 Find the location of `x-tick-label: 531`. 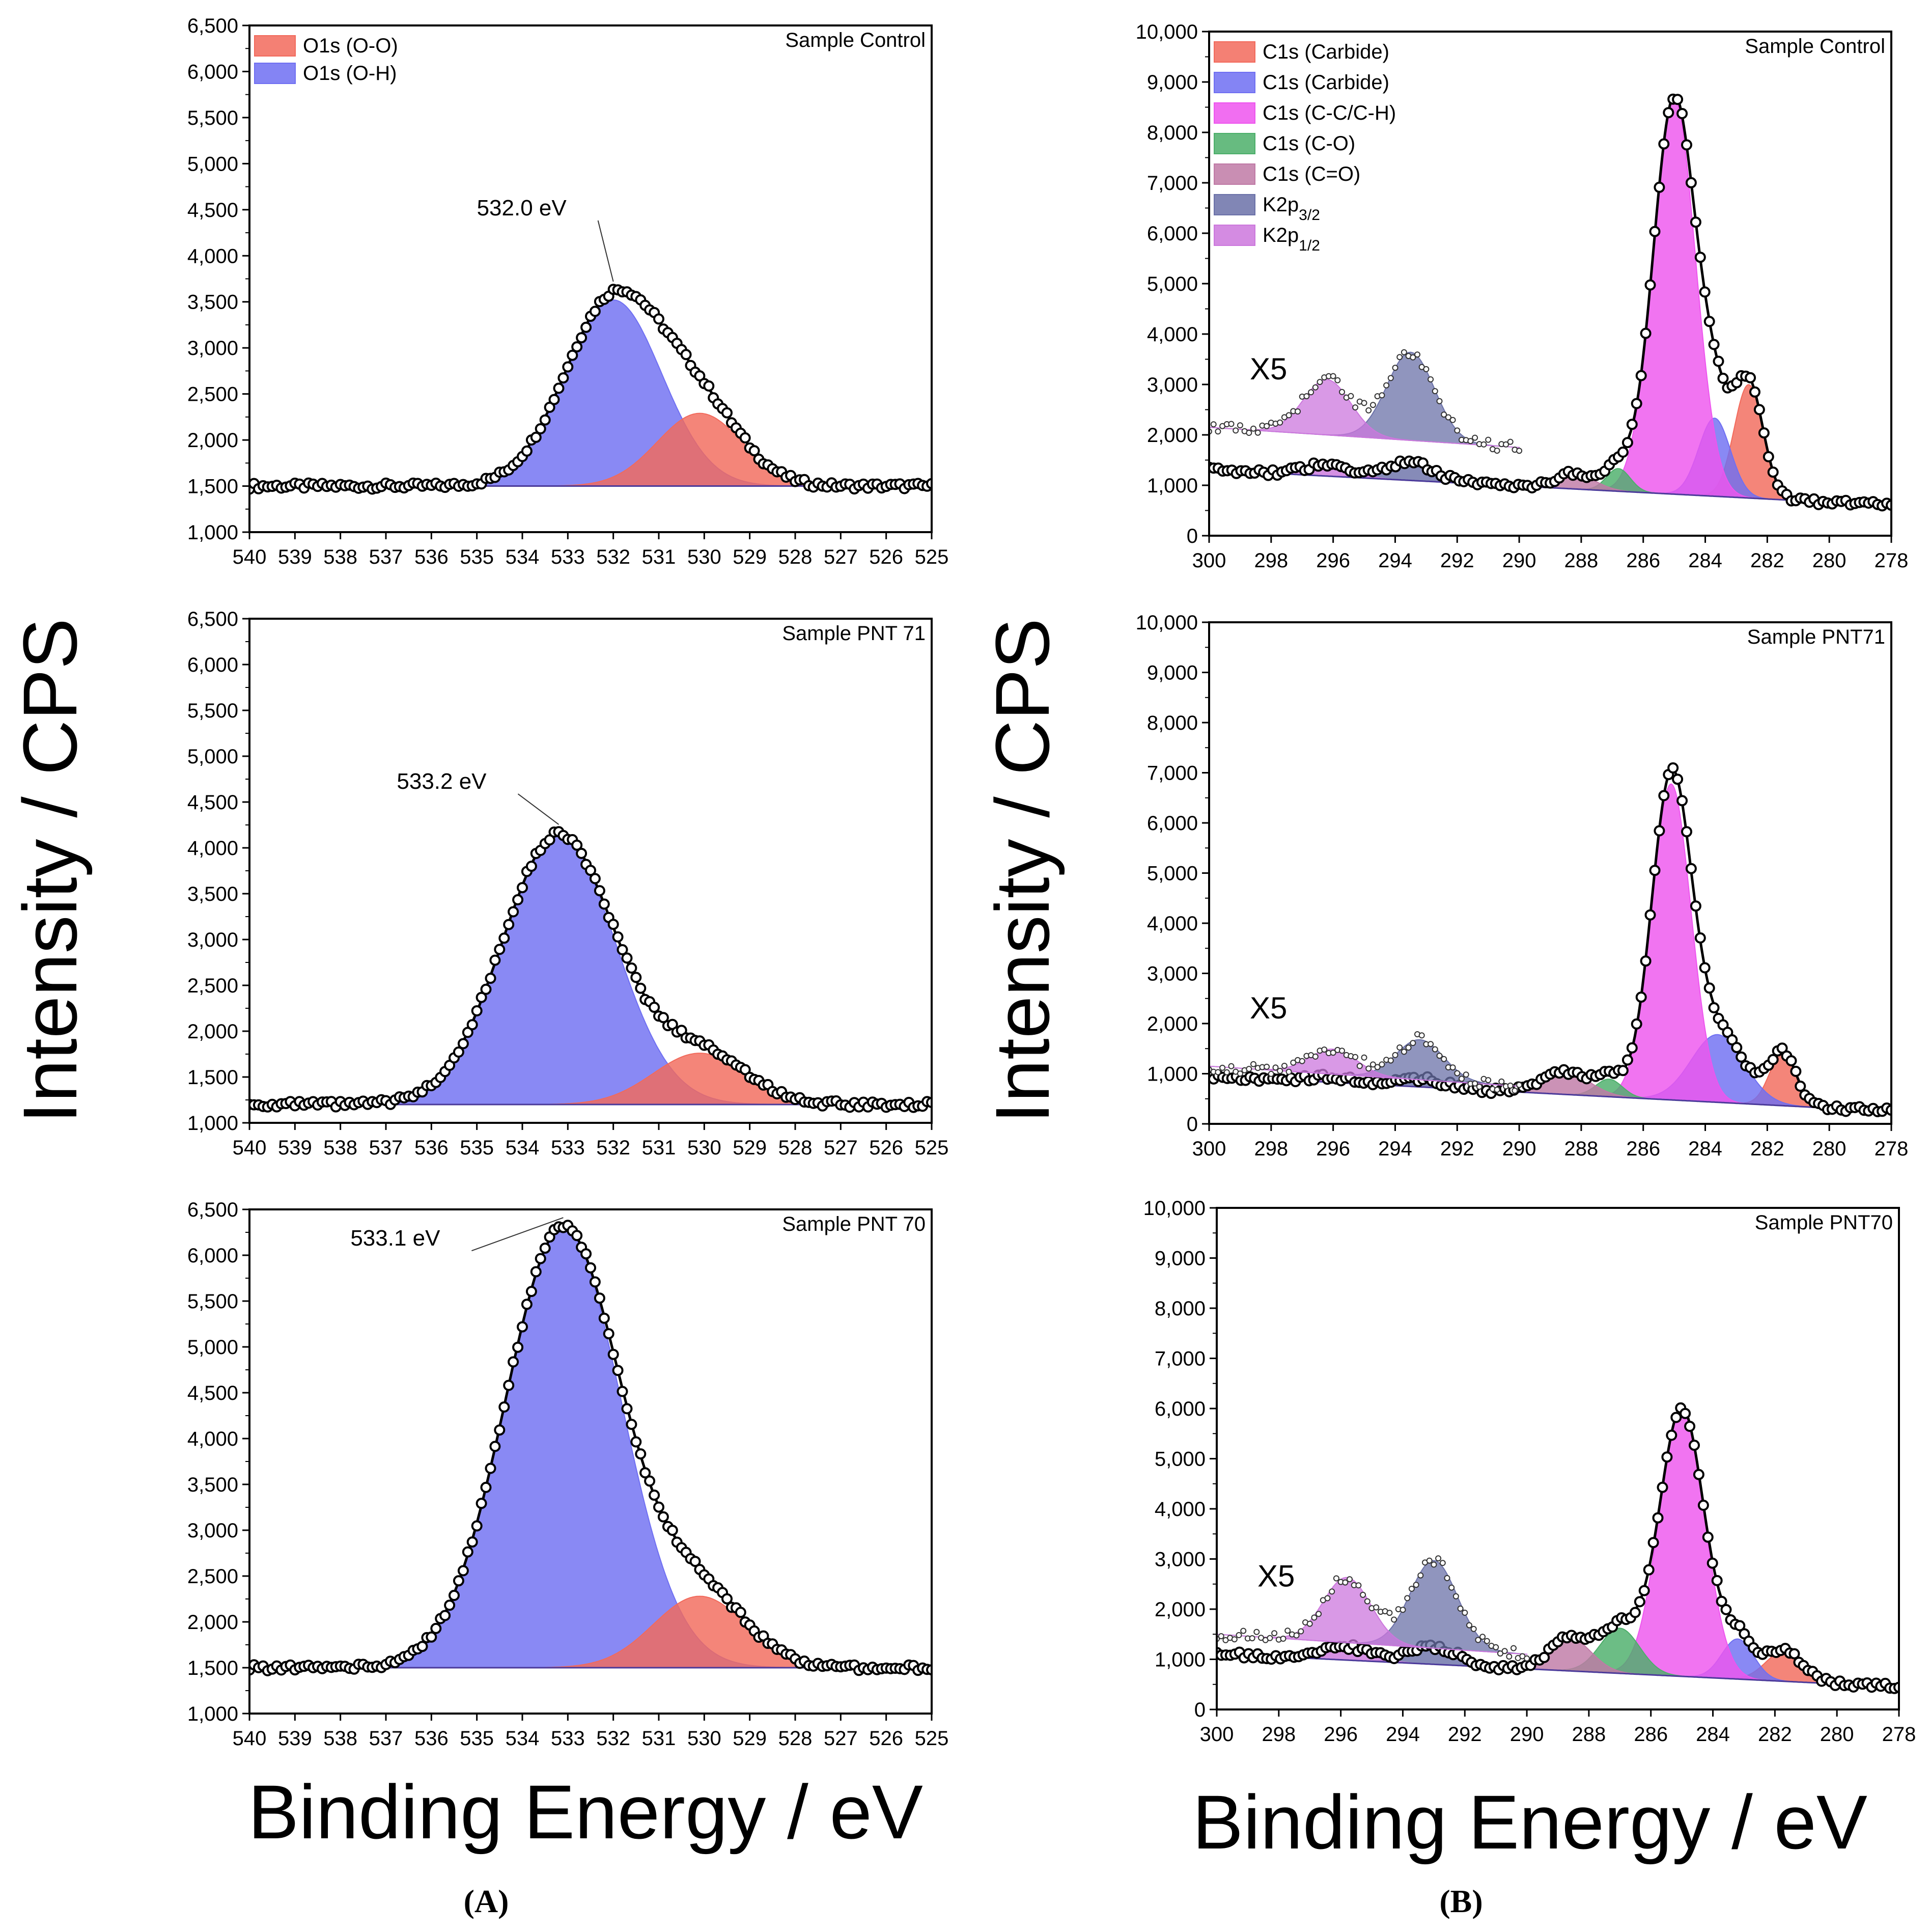

x-tick-label: 531 is located at coordinates (659, 1738).